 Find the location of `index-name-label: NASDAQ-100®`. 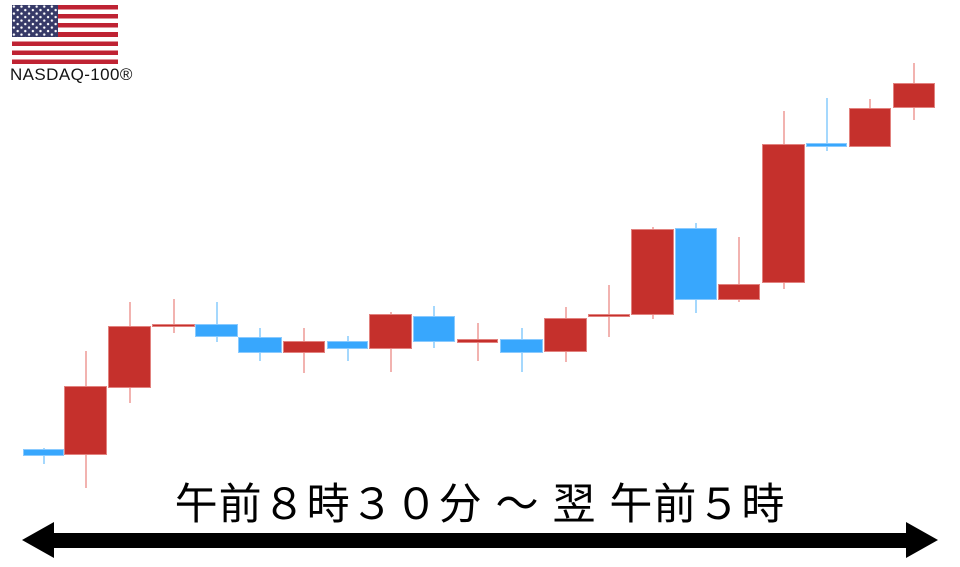

index-name-label: NASDAQ-100® is located at coordinates (71, 74).